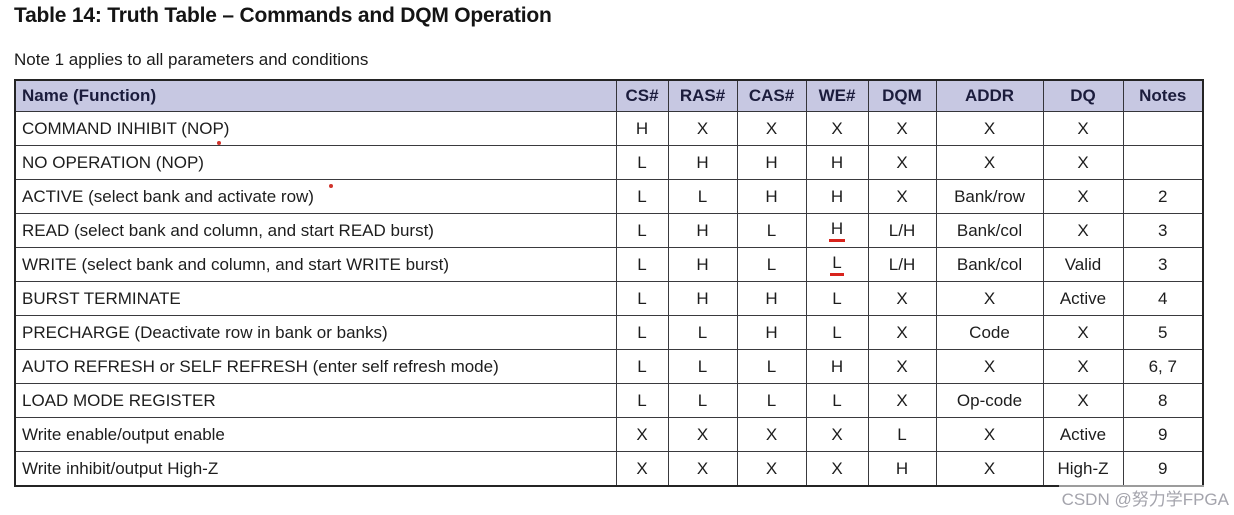 The image size is (1234, 515). What do you see at coordinates (1163, 230) in the screenshot?
I see `signal-cell: 3` at bounding box center [1163, 230].